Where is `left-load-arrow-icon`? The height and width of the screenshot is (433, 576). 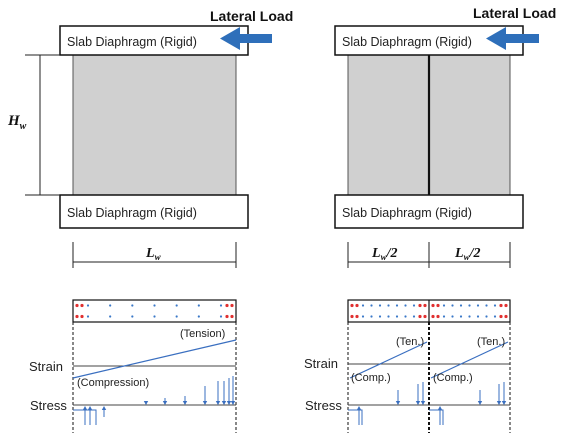 left-load-arrow-icon is located at coordinates (246, 38).